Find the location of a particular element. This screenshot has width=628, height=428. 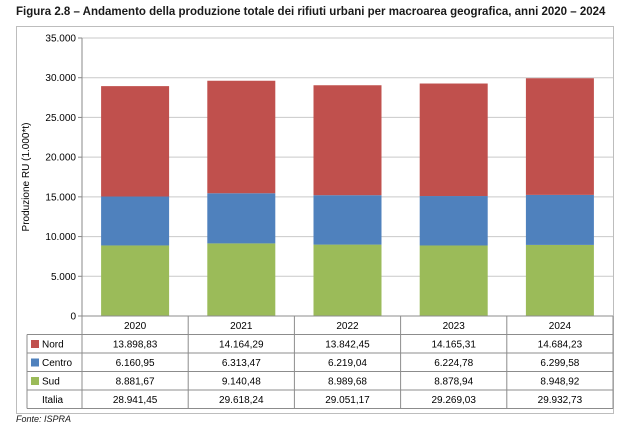

y-tick-label: 5.000 is located at coordinates (63, 277).